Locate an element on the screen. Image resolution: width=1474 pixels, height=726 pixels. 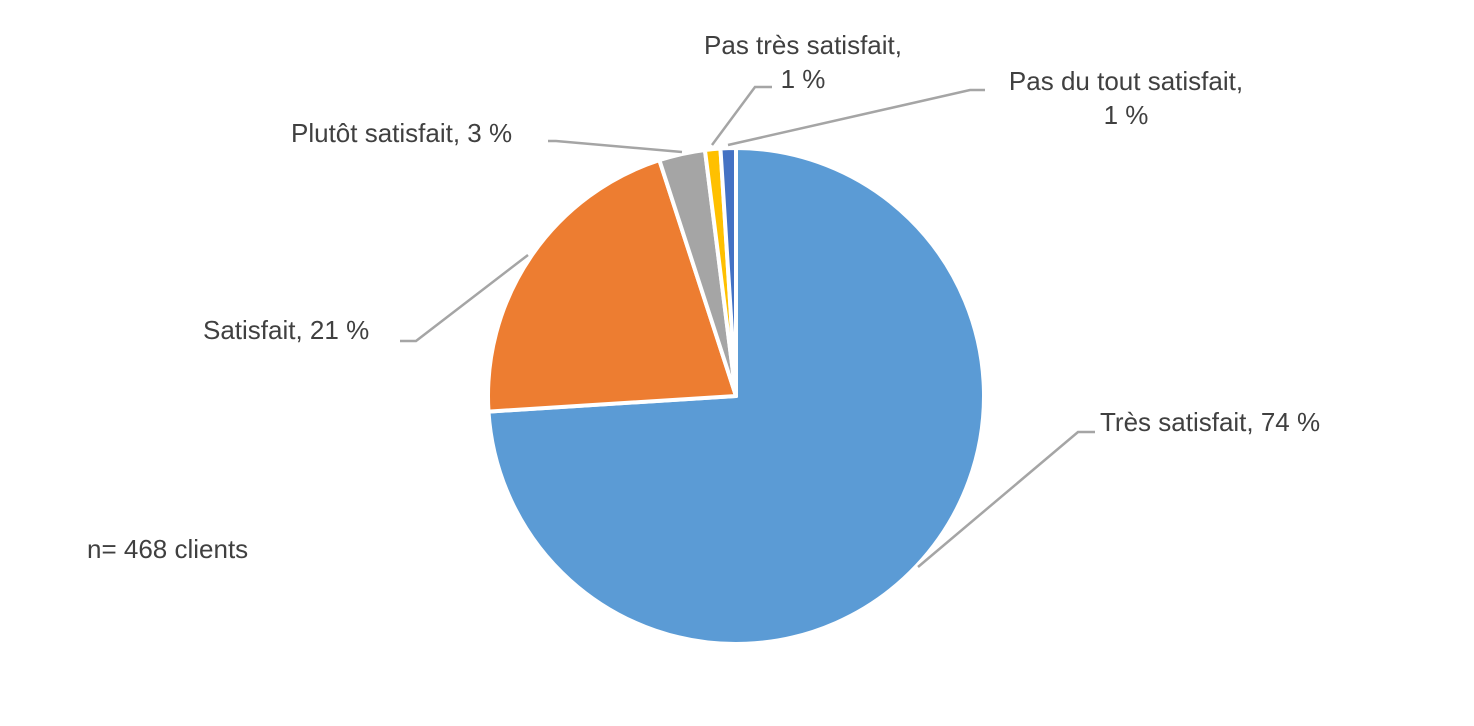
data-label: Satisfait, 21 % is located at coordinates (286, 330).